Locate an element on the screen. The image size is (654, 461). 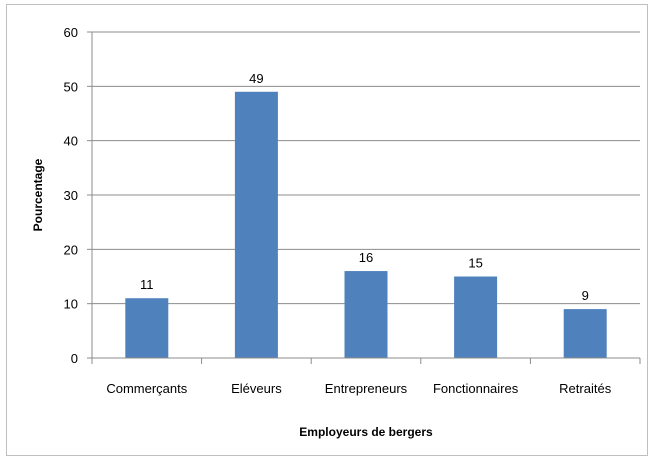
x-axis-title: Employeurs de bergers is located at coordinates (366, 432).